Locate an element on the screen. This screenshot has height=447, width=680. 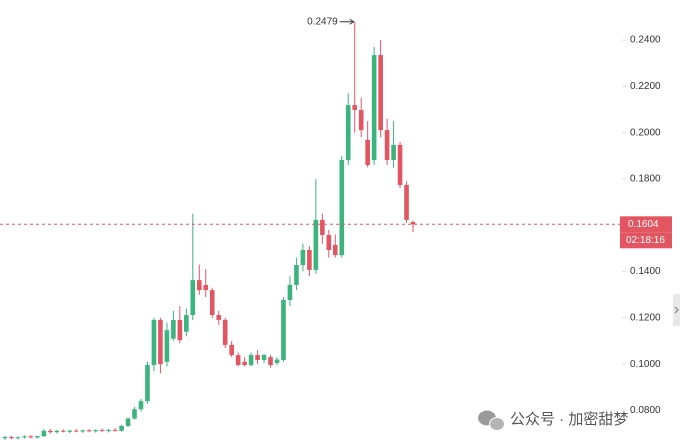
countdown: 02:18:16 is located at coordinates (645, 240).